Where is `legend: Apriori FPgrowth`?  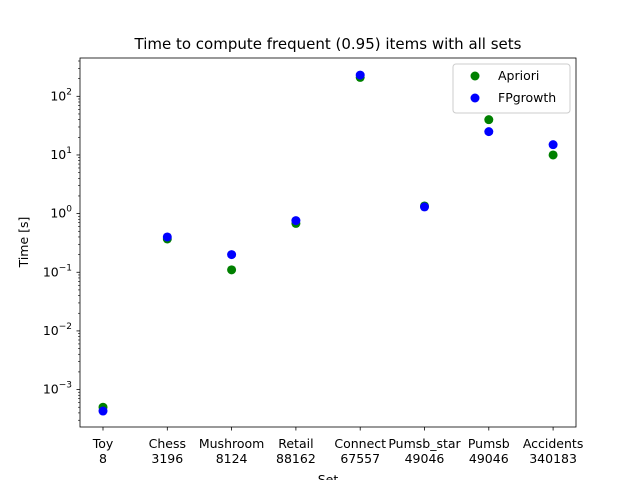
legend: Apriori FPgrowth is located at coordinates (511, 88).